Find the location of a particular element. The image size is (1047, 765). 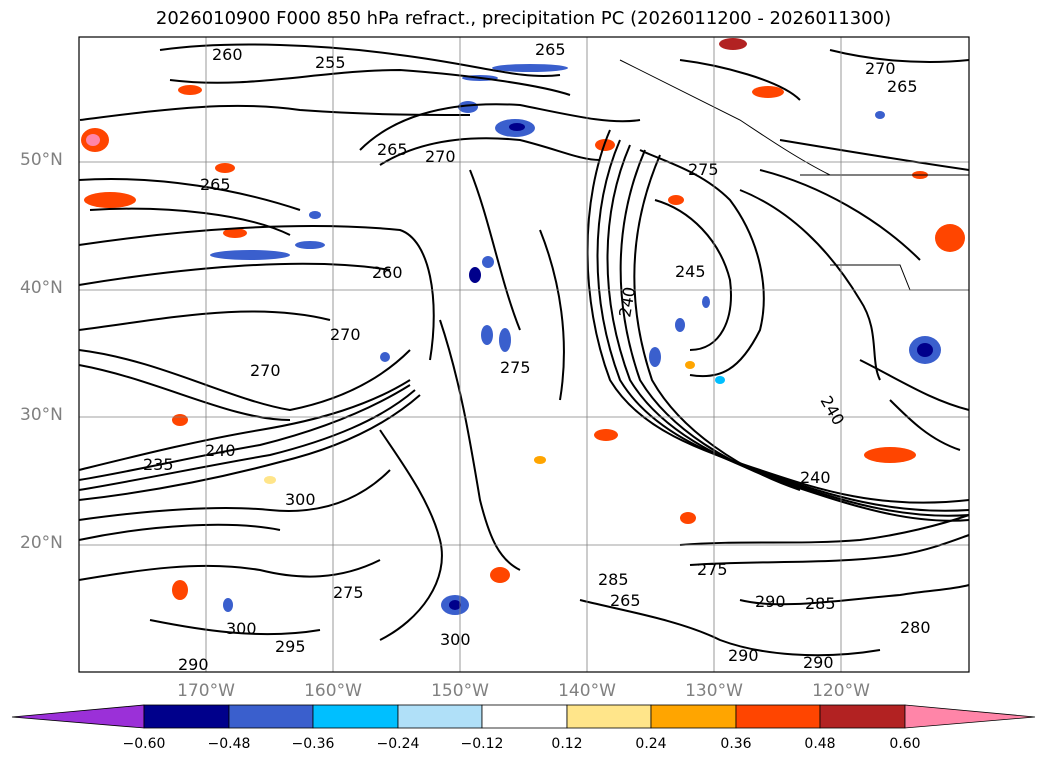

lat-label: 50°N is located at coordinates (41, 160).